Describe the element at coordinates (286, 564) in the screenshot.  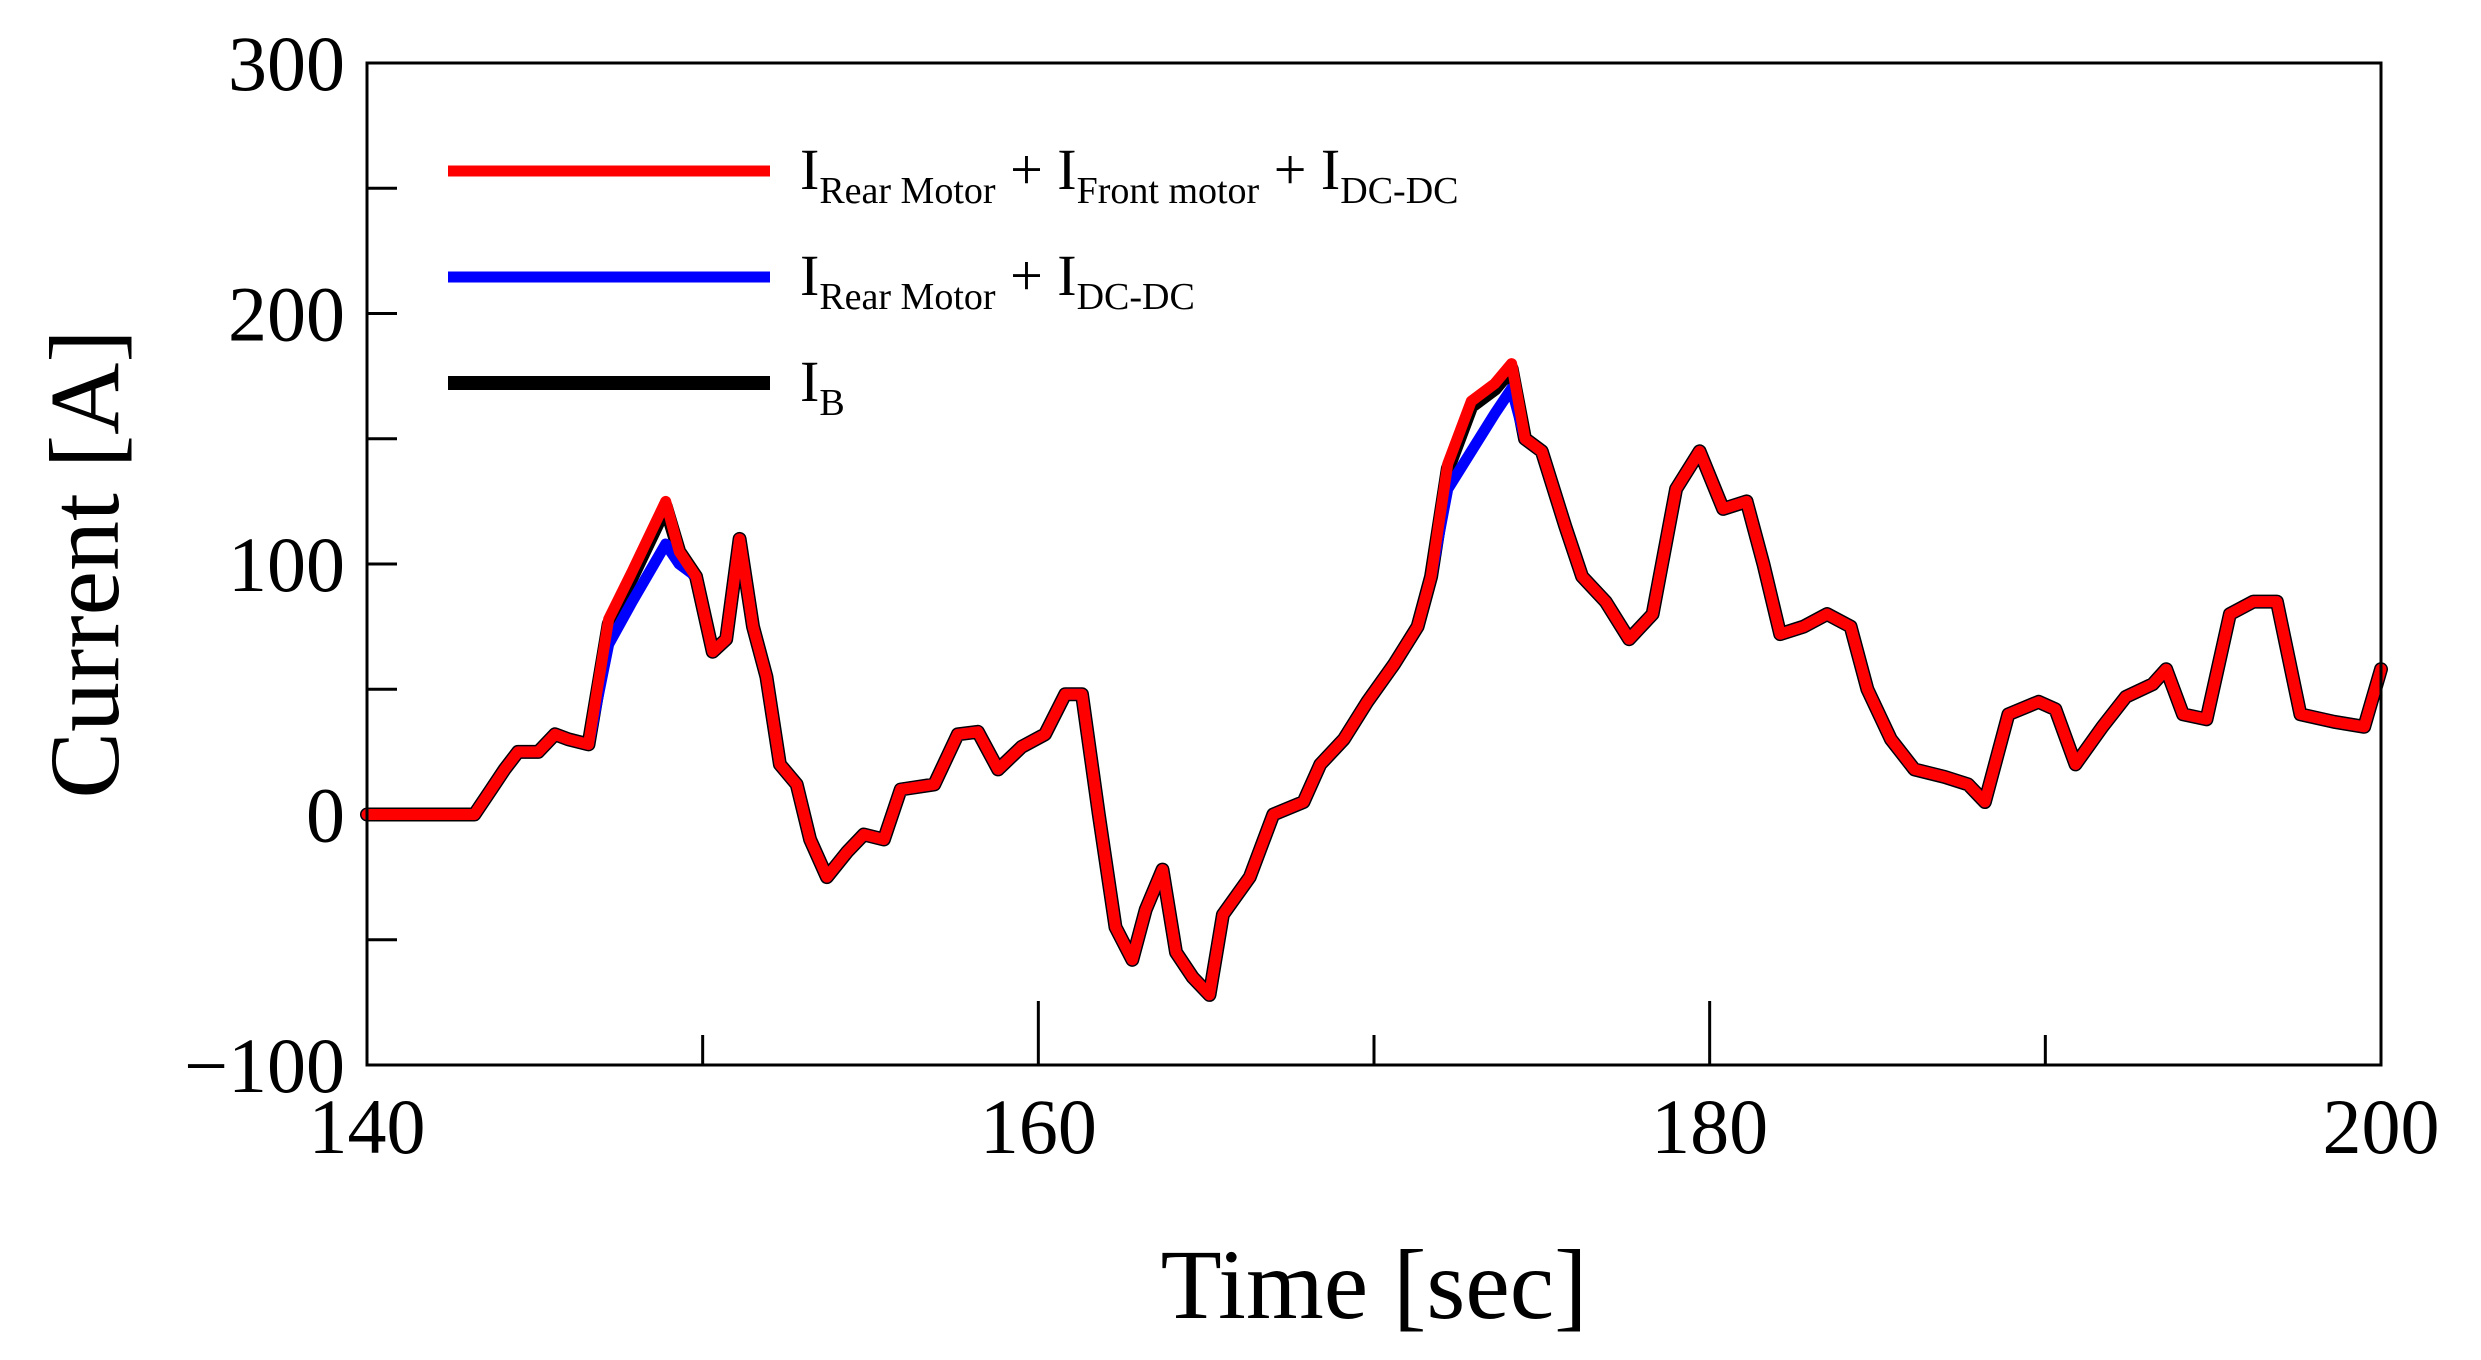
I see `y-tick-label: 100` at that location.